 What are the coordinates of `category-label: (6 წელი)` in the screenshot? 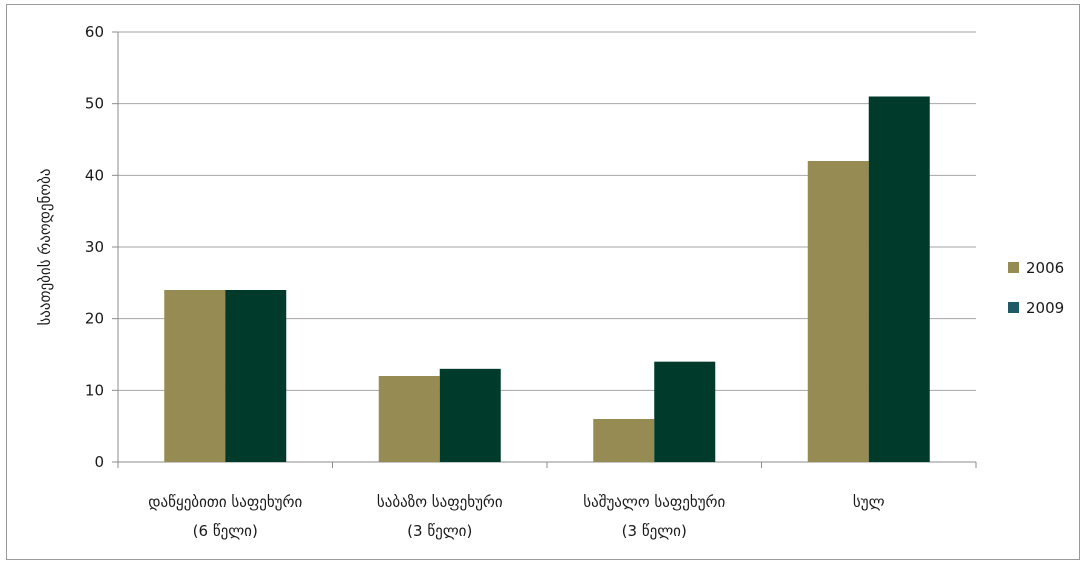 It's located at (225, 531).